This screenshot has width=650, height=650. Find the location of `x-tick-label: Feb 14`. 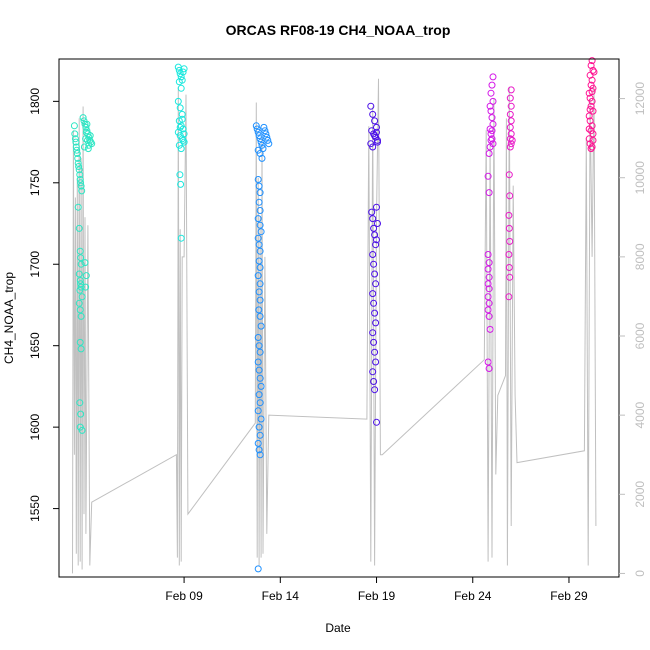

x-tick-label: Feb 14 is located at coordinates (281, 596).